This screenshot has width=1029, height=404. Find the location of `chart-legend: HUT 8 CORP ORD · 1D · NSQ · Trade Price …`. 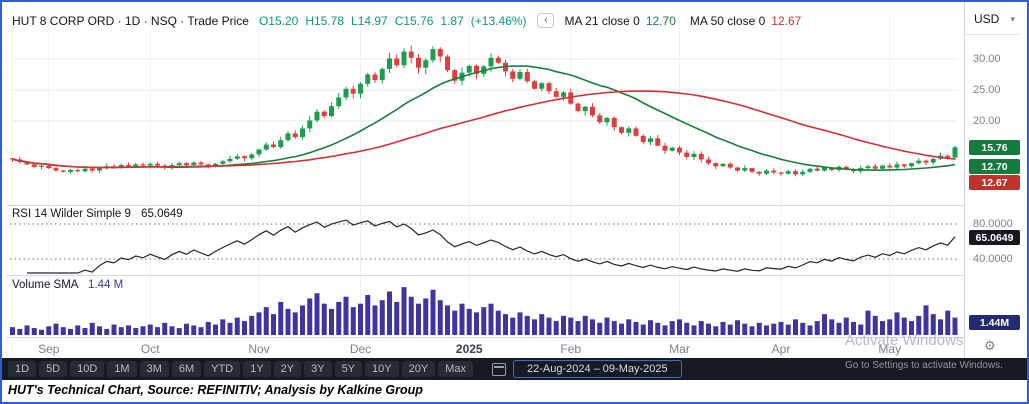

chart-legend: HUT 8 CORP ORD · 1D · NSQ · Trade Price … is located at coordinates (413, 20).